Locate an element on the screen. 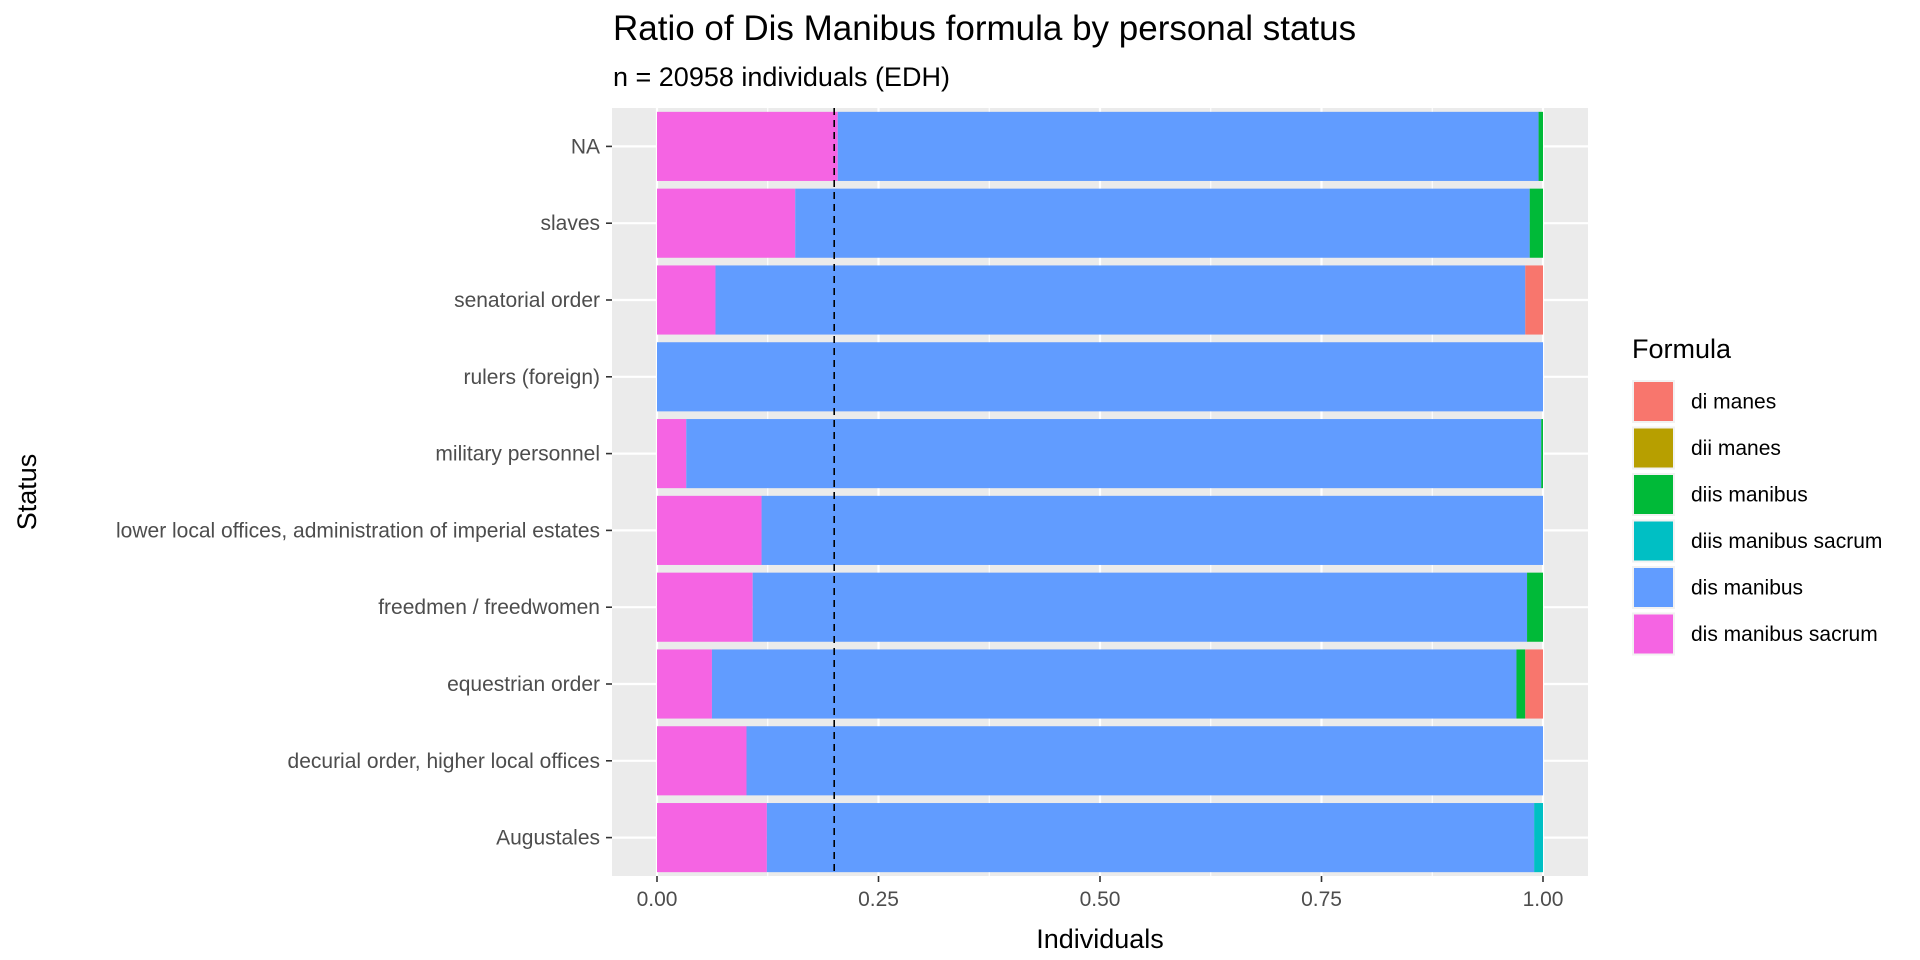  x-tick-label: 0.75 is located at coordinates (1321, 899).